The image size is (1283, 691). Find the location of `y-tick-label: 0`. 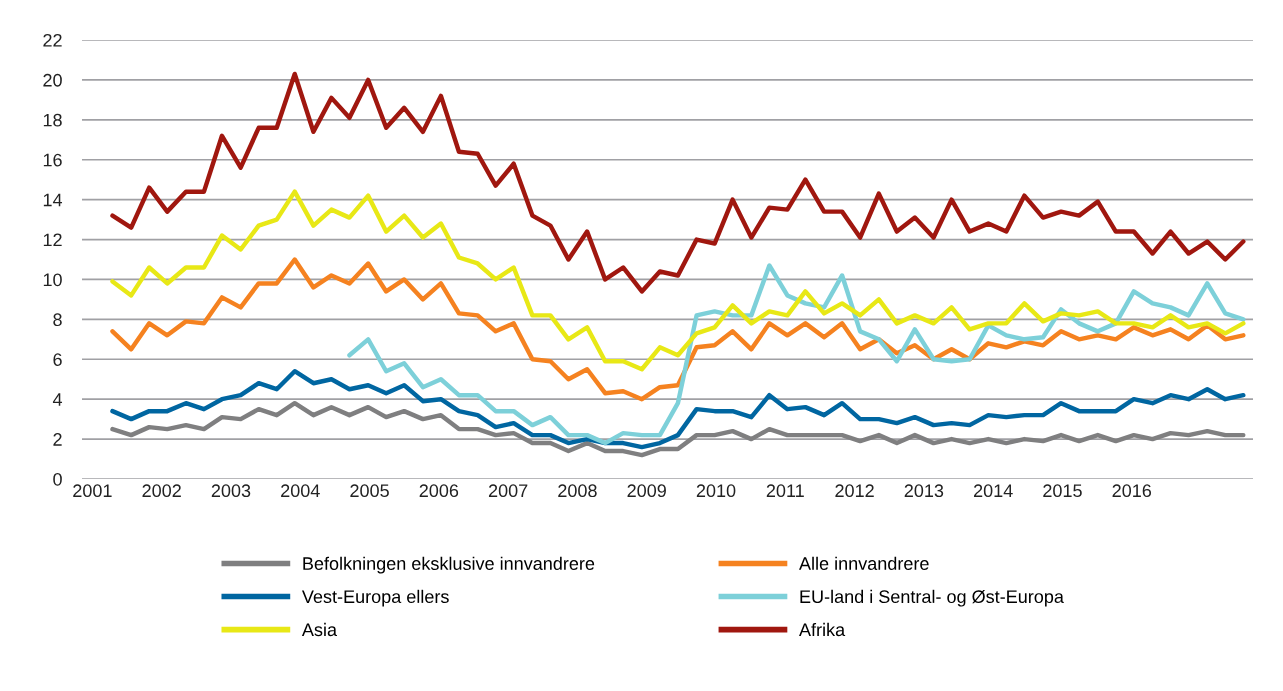

y-tick-label: 0 is located at coordinates (57, 479).